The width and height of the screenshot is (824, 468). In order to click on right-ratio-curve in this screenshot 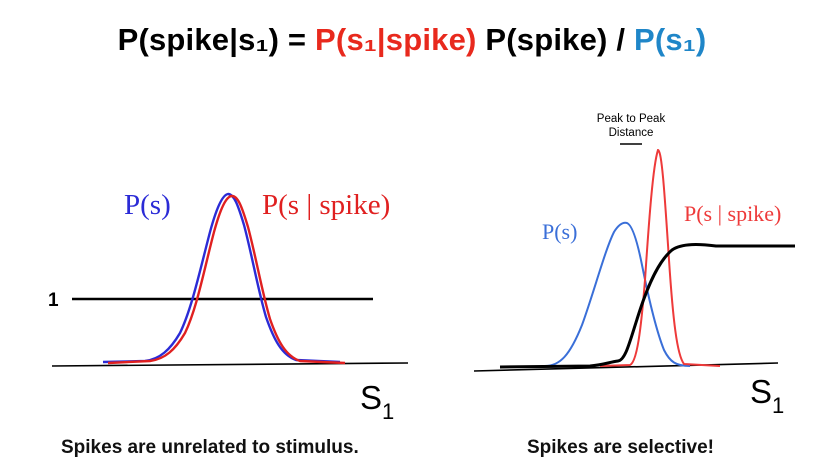, I will do `click(647, 306)`.